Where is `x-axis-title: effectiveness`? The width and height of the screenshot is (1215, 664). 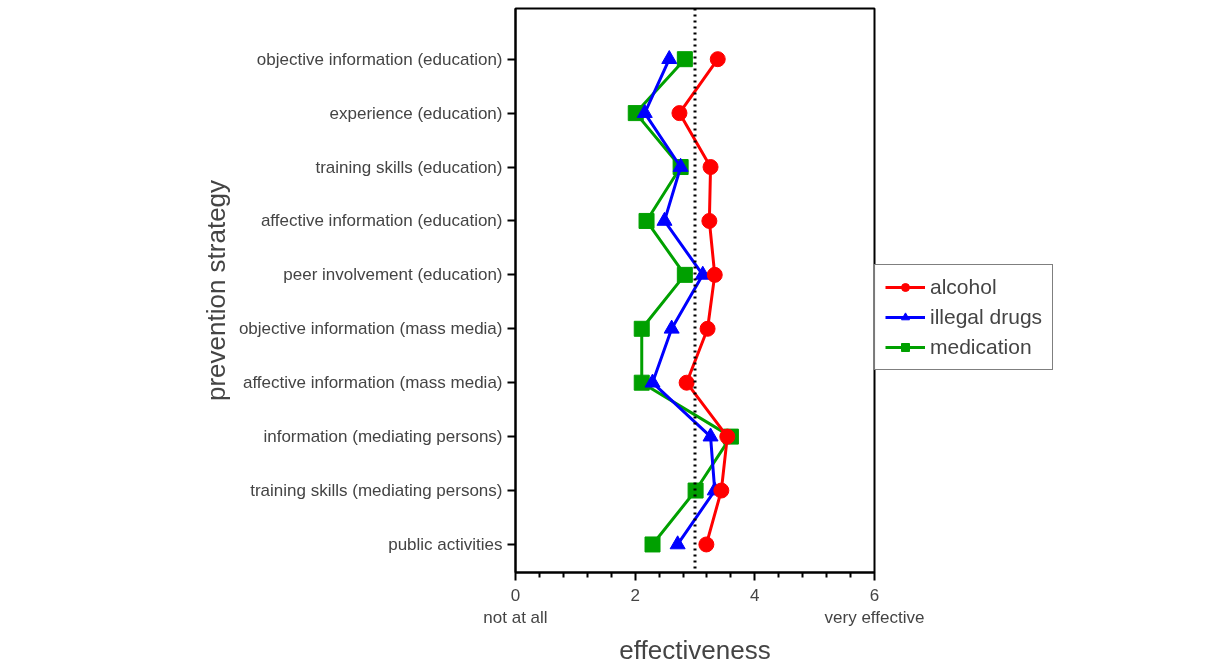 x-axis-title: effectiveness is located at coordinates (695, 649).